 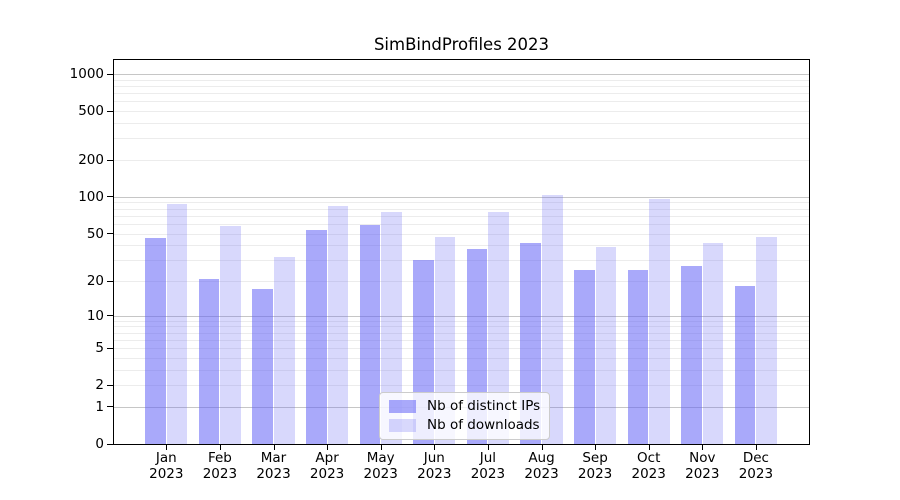 I want to click on legend-item: Nb of downloads, so click(x=464, y=425).